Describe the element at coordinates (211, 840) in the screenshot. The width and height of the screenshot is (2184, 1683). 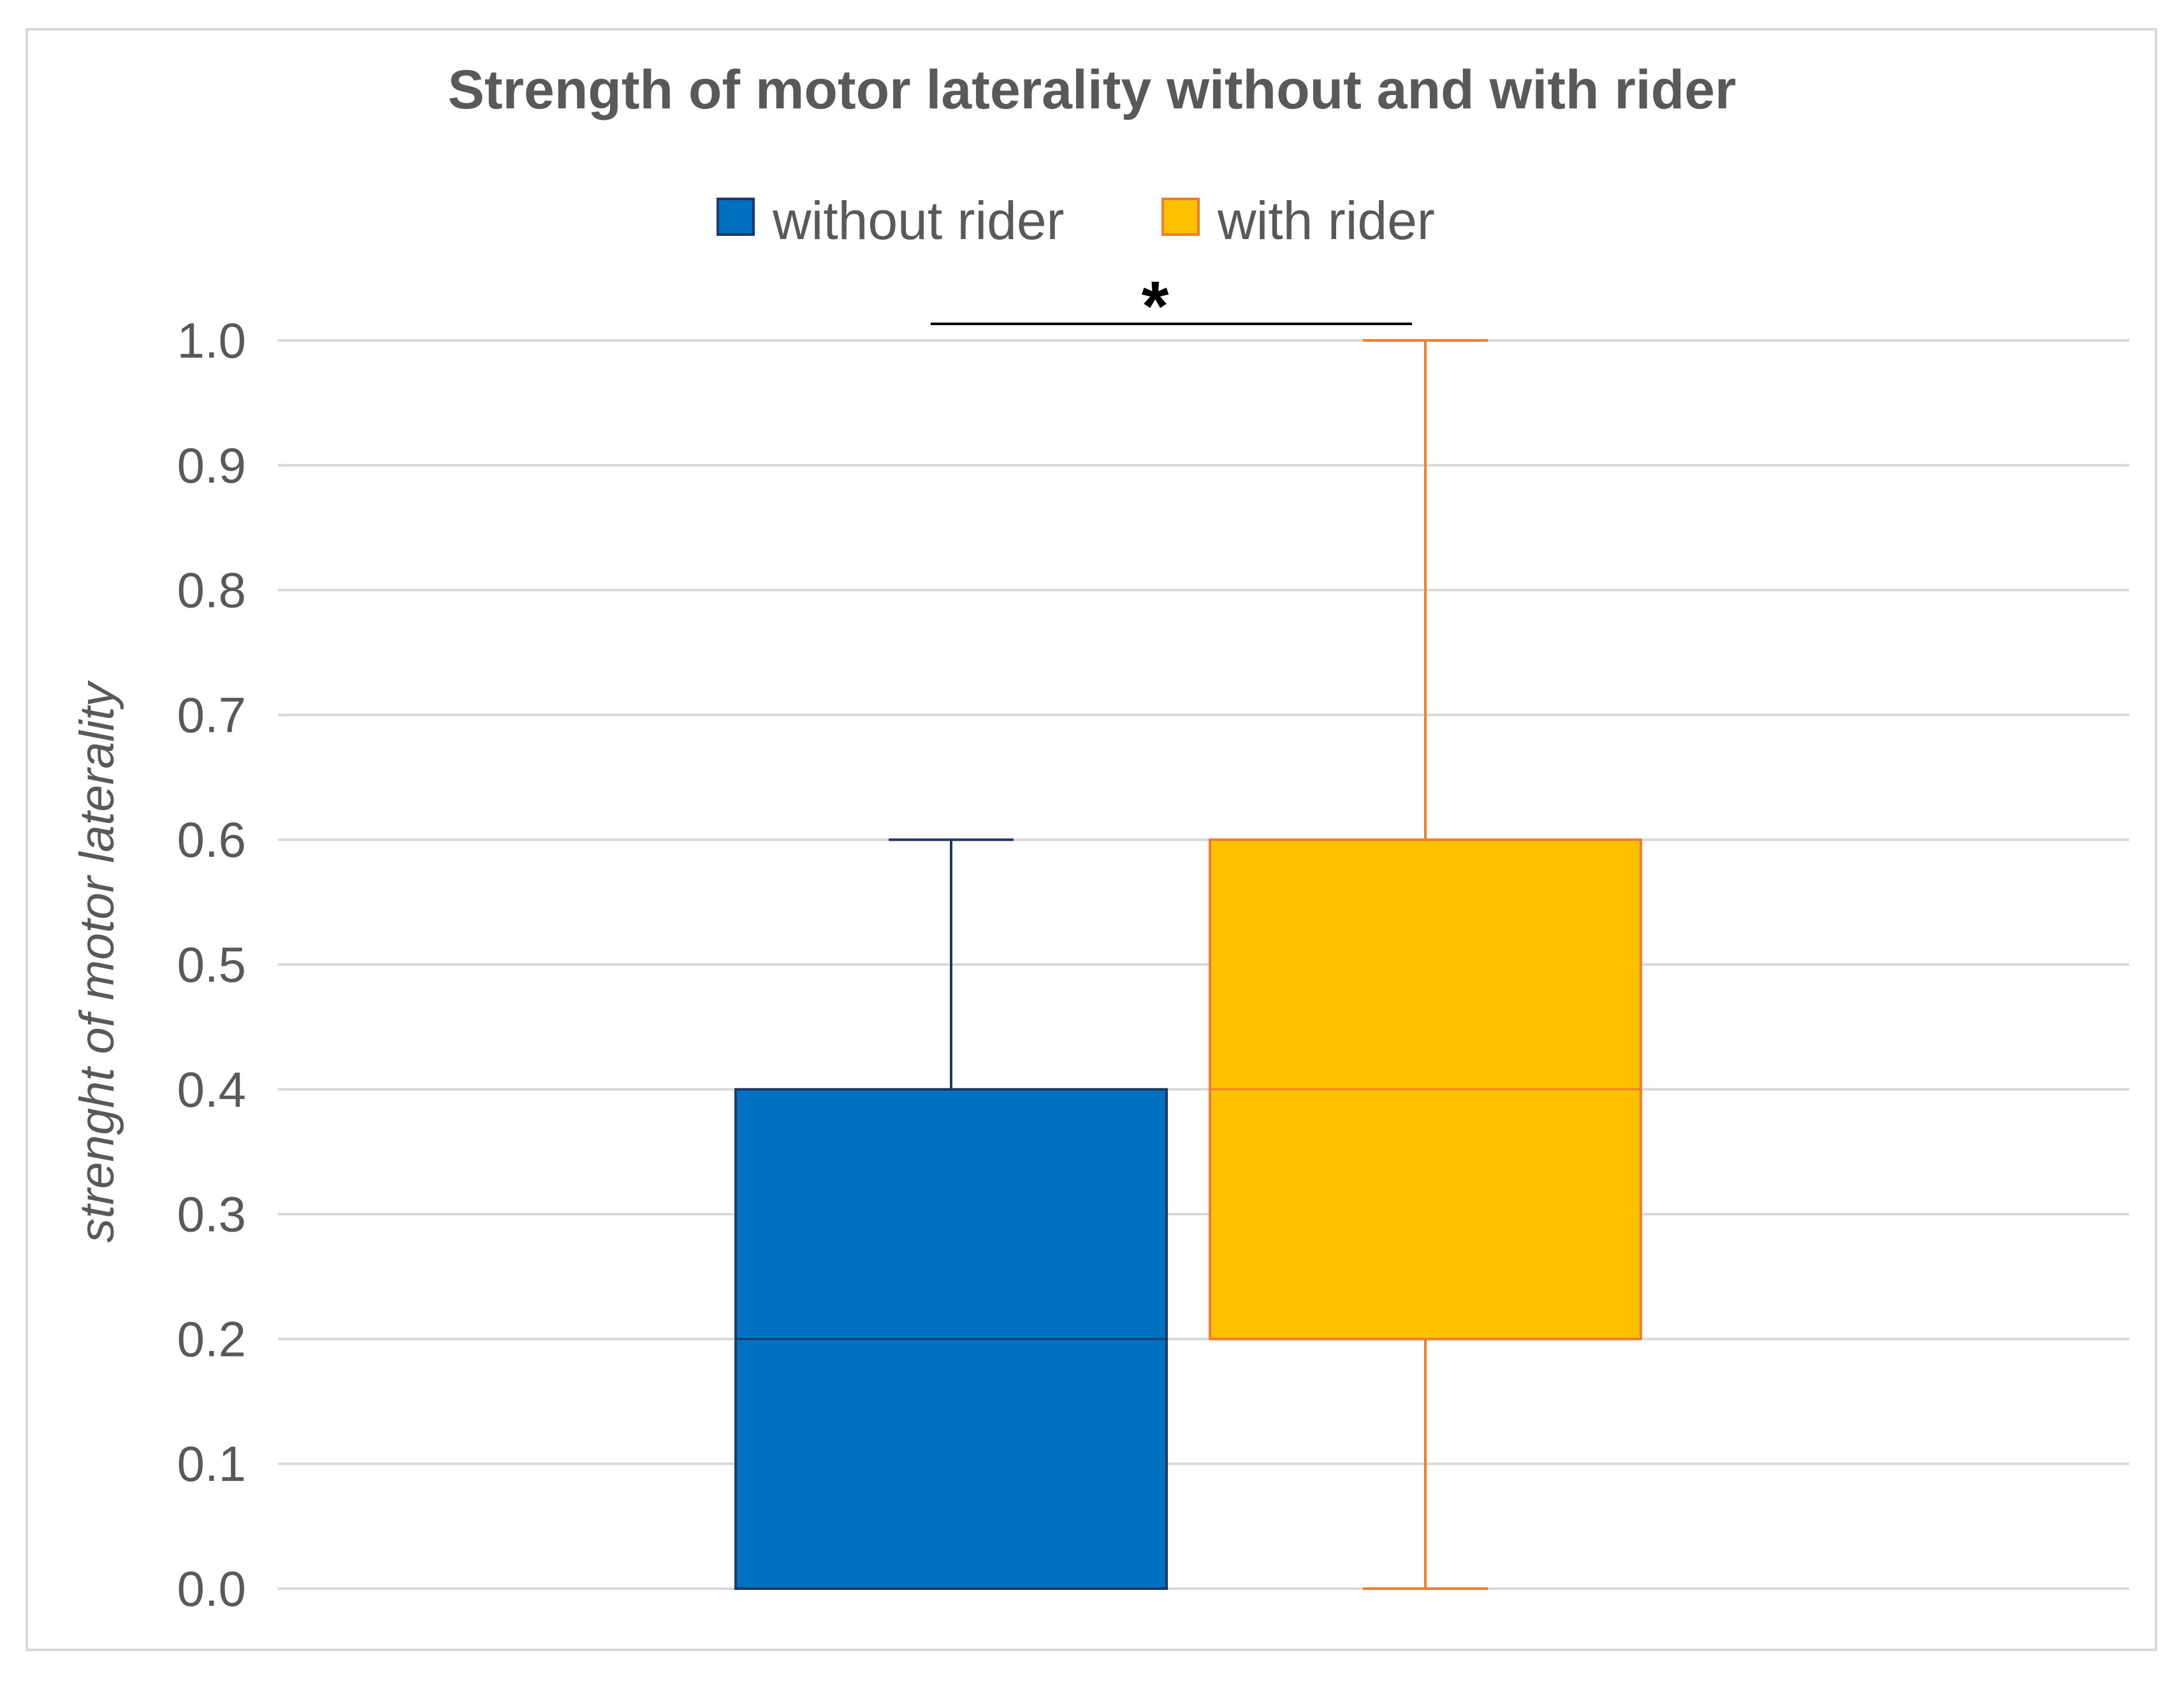
I see `y-tick-label: 0.6` at that location.